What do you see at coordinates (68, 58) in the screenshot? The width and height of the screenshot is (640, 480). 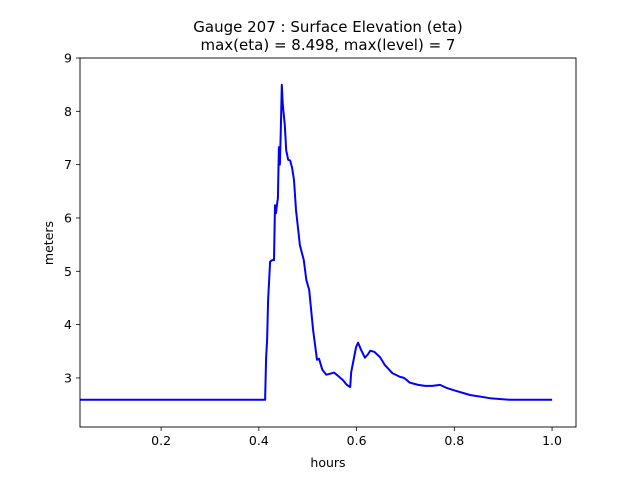 I see `y-tick-label: 9` at bounding box center [68, 58].